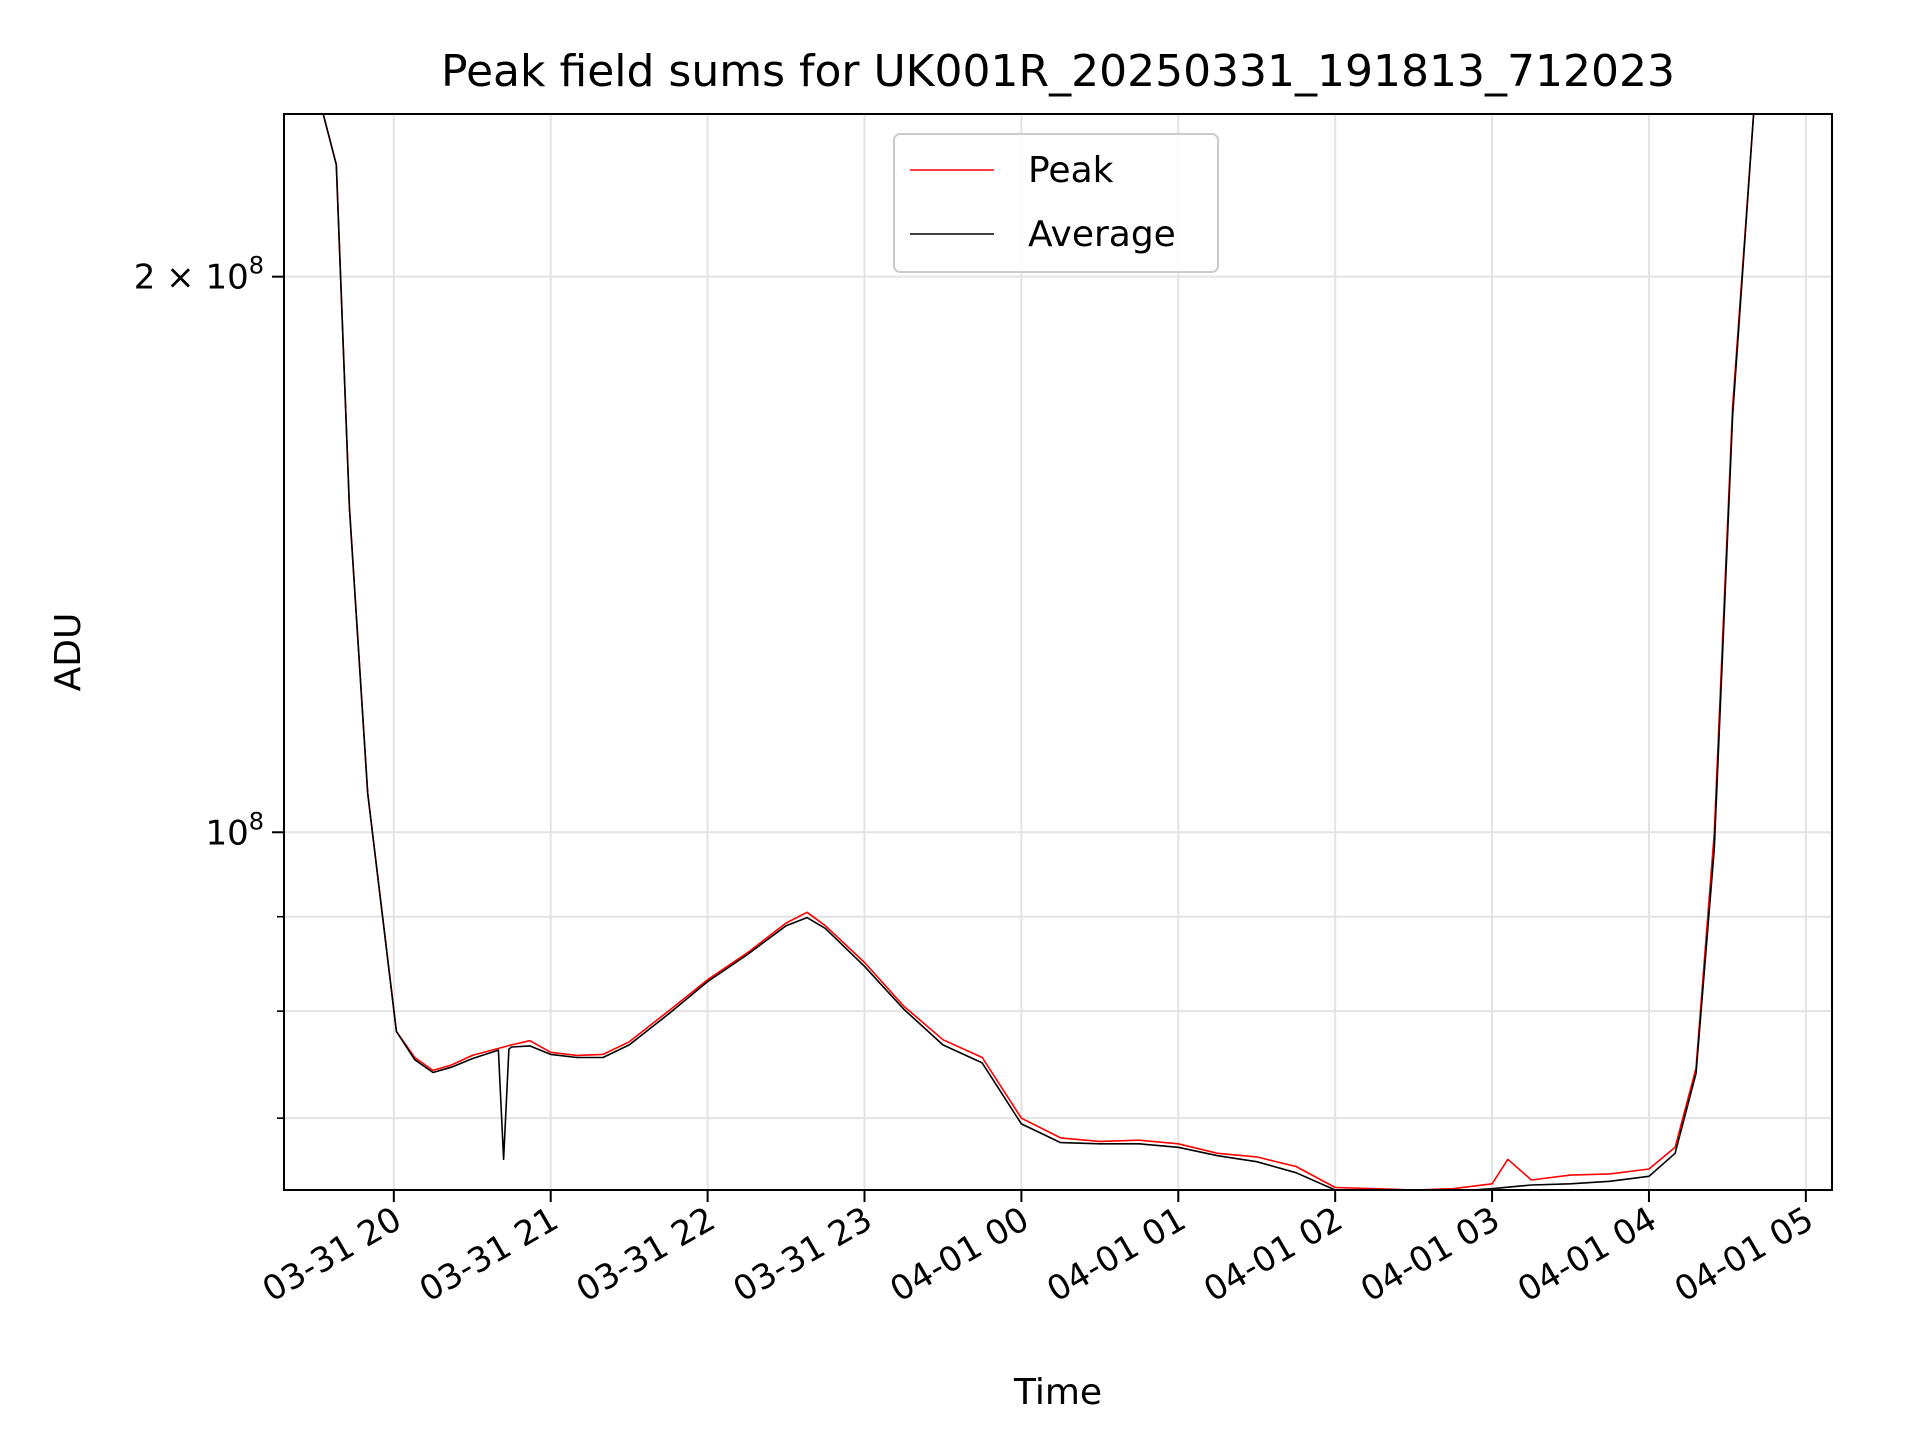 The height and width of the screenshot is (1440, 1920). What do you see at coordinates (1057, 1392) in the screenshot?
I see `x-axis-label: Time` at bounding box center [1057, 1392].